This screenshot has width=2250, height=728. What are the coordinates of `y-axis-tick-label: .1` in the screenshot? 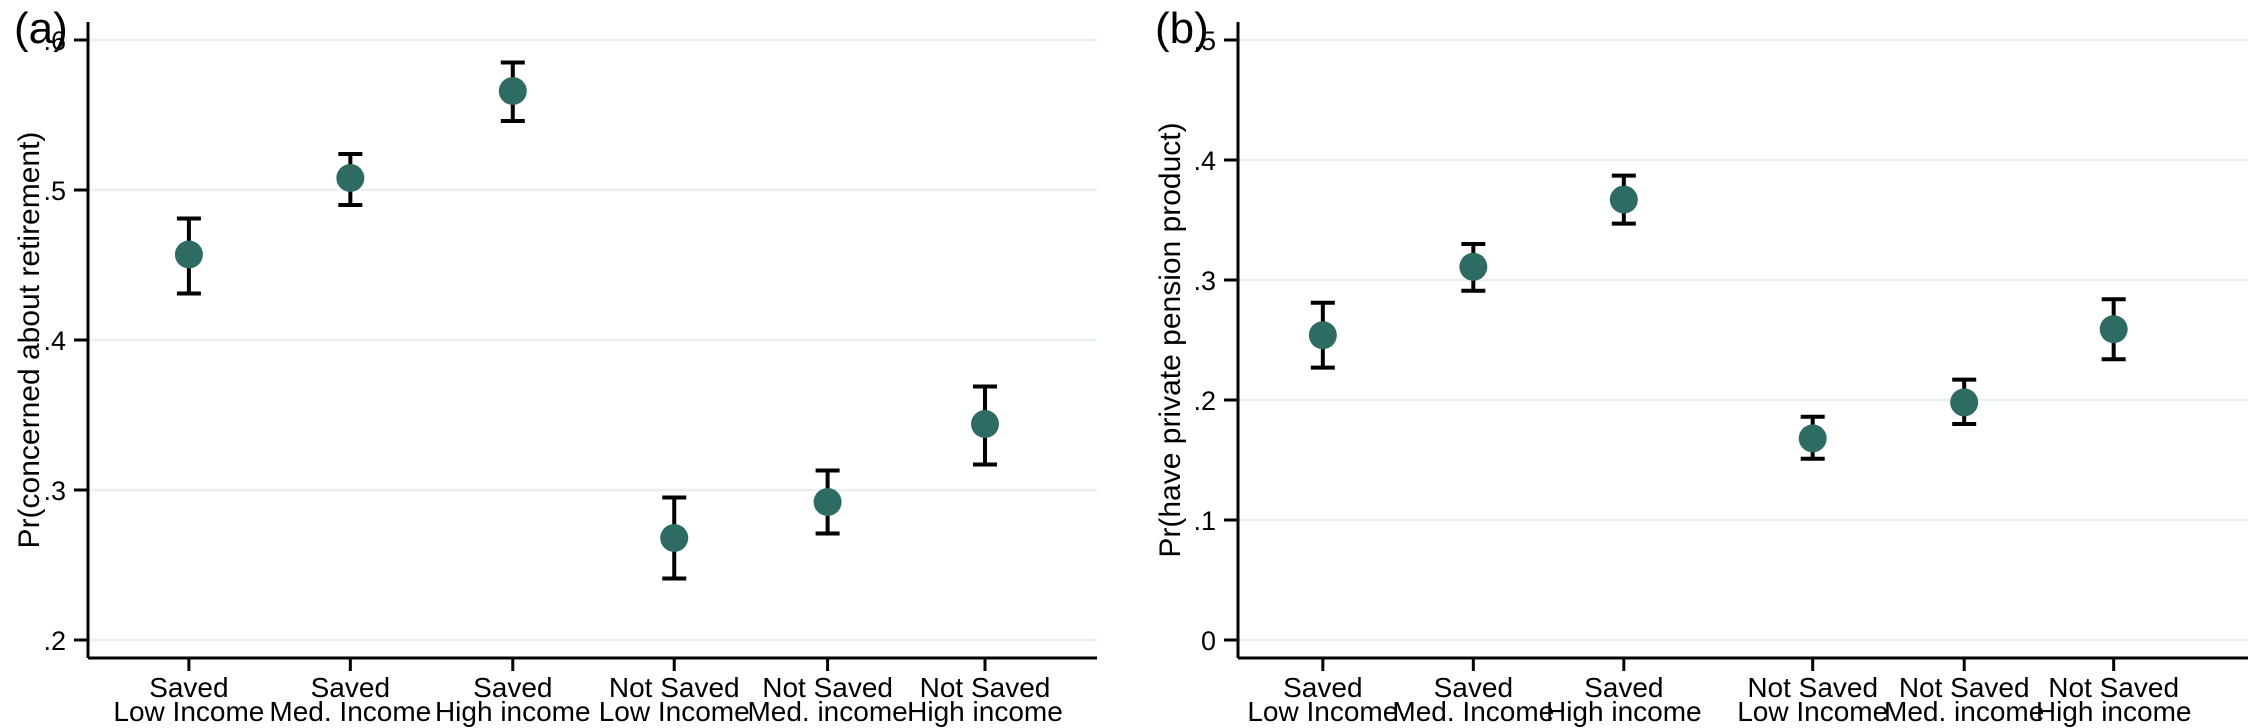 It's located at (1204, 521).